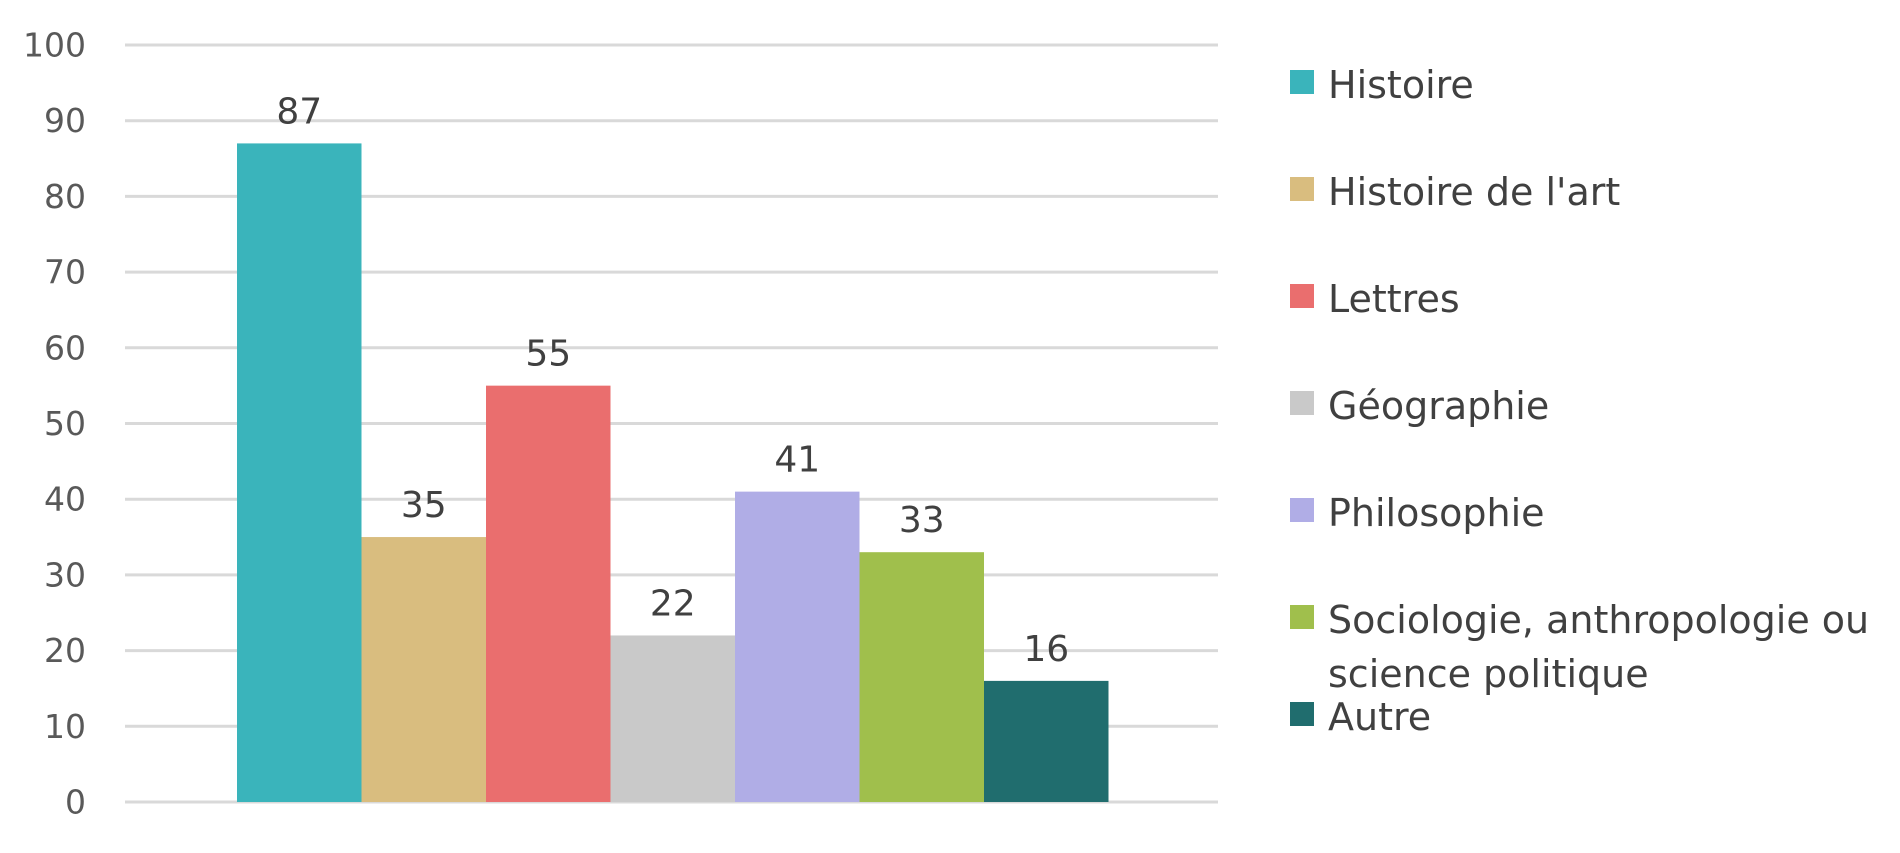 Image resolution: width=1900 pixels, height=853 pixels. What do you see at coordinates (797, 460) in the screenshot?
I see `data-label: 41` at bounding box center [797, 460].